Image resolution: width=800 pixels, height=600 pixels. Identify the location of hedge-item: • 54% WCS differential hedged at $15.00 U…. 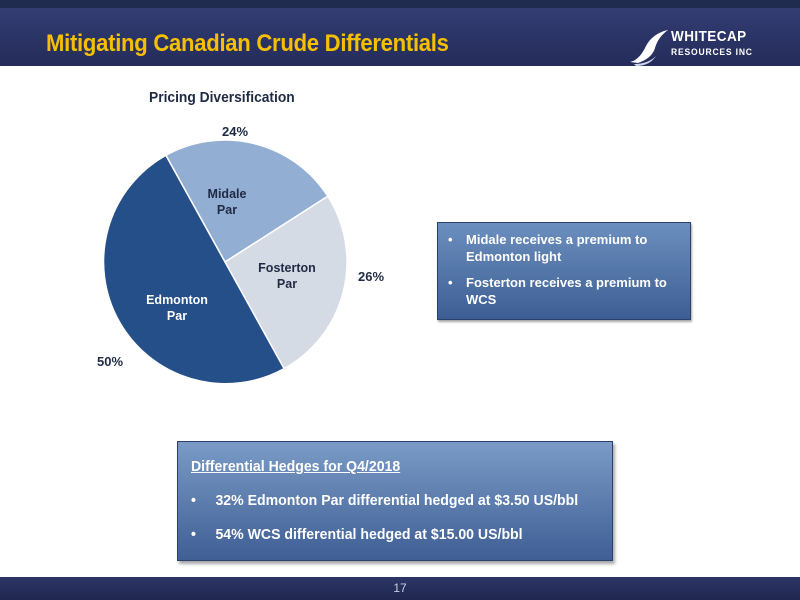
(386, 543).